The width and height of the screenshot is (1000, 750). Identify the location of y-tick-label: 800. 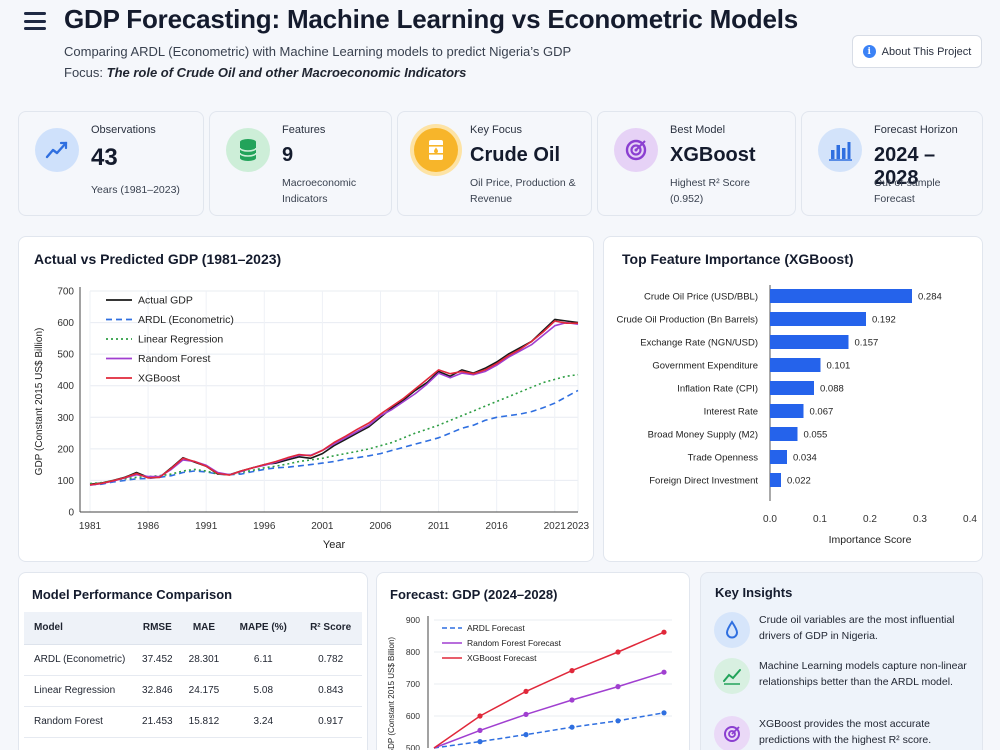
(413, 652).